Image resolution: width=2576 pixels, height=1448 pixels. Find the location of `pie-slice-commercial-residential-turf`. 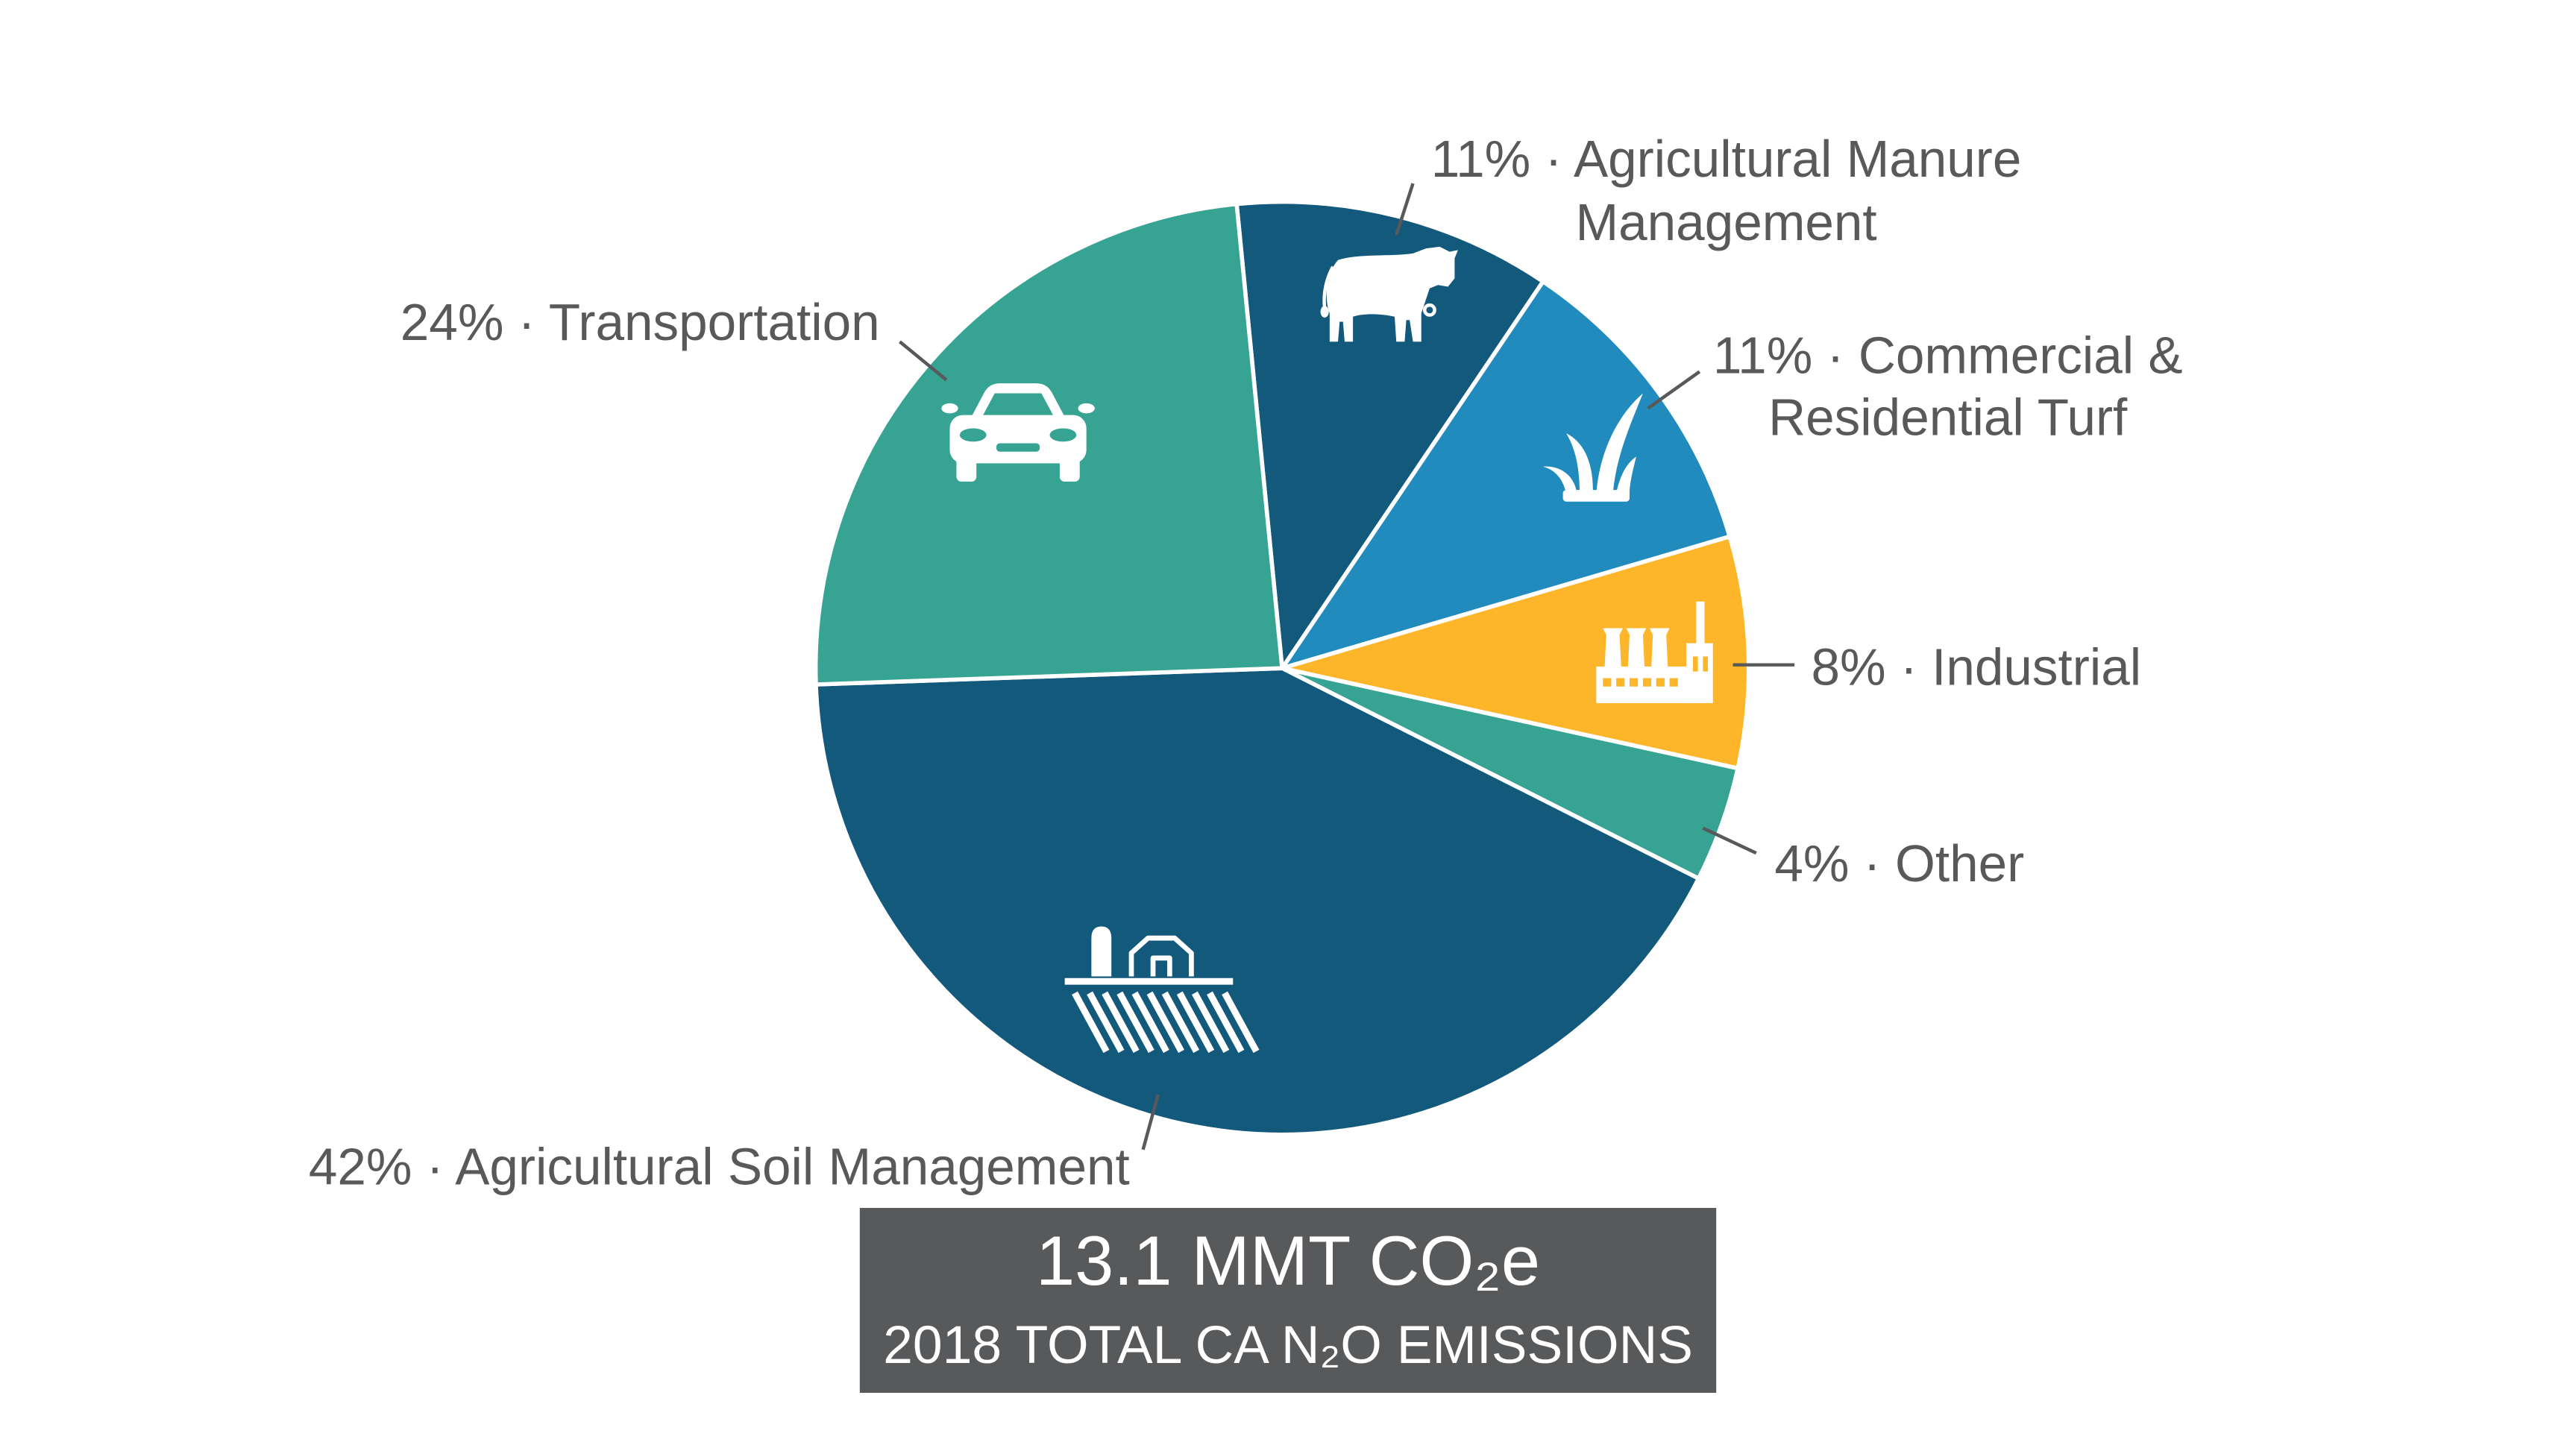

pie-slice-commercial-residential-turf is located at coordinates (1506, 474).